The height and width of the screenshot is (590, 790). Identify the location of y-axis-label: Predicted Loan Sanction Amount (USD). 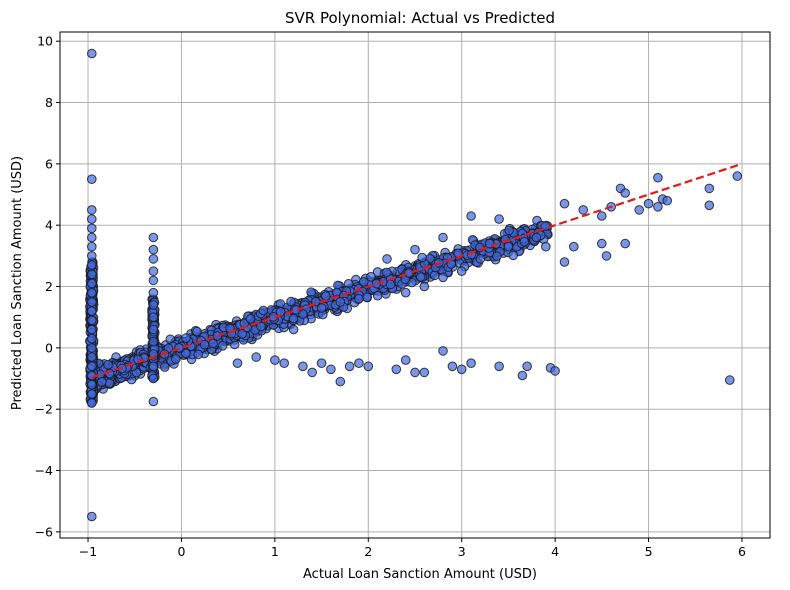
(17, 283).